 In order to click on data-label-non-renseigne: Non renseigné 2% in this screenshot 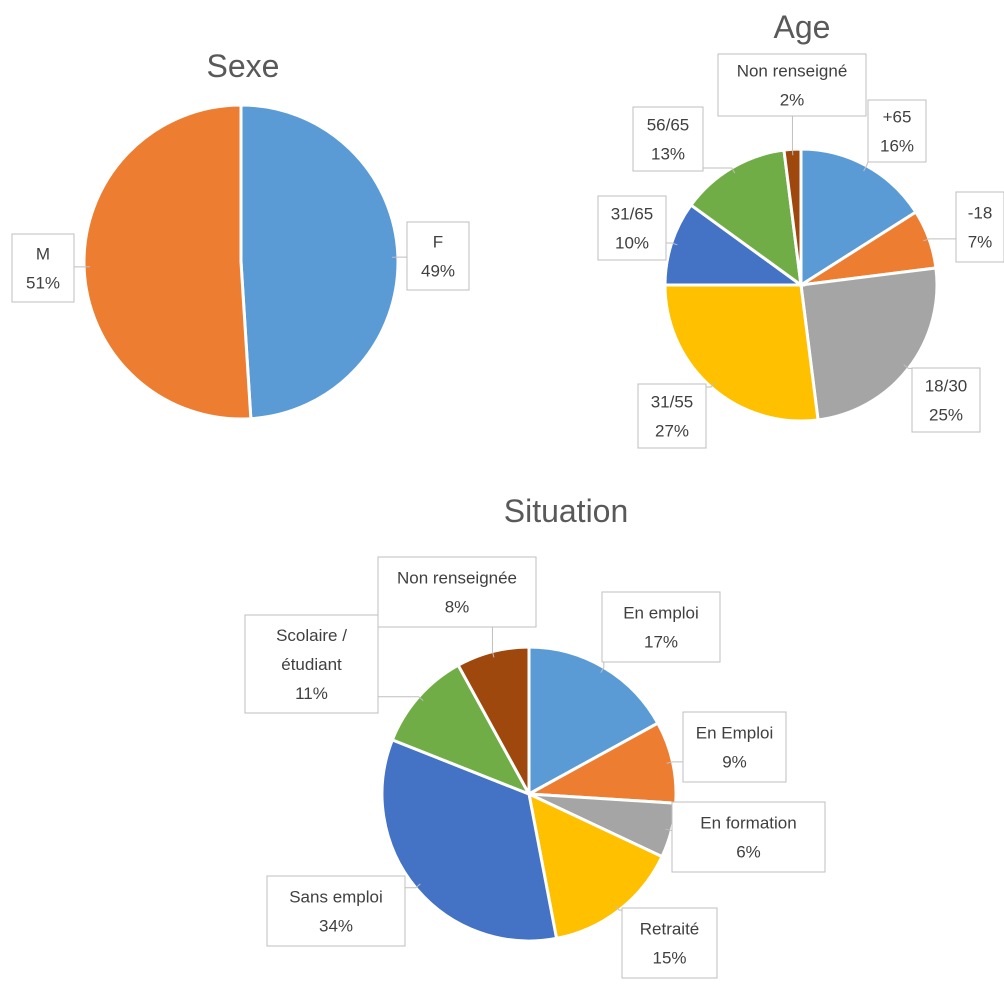, I will do `click(792, 85)`.